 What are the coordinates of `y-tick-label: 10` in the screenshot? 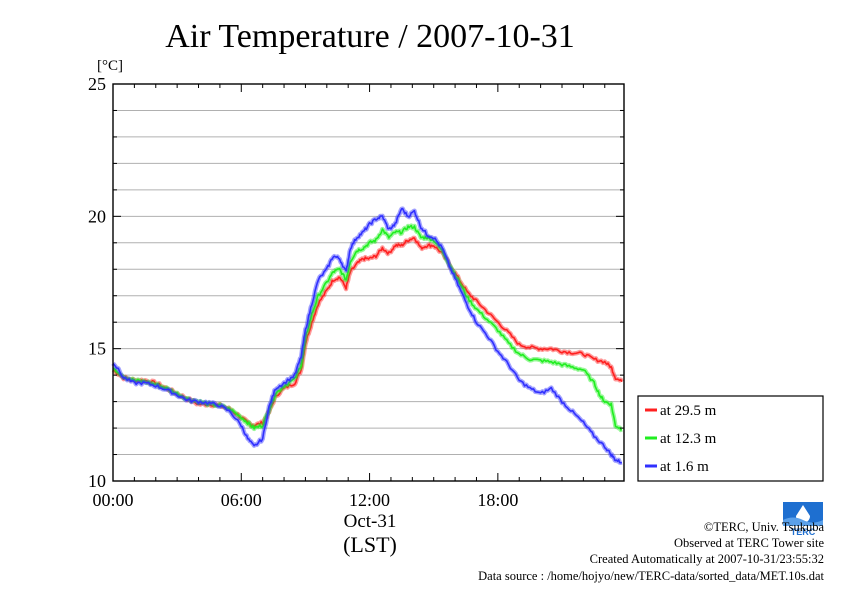 It's located at (97, 481).